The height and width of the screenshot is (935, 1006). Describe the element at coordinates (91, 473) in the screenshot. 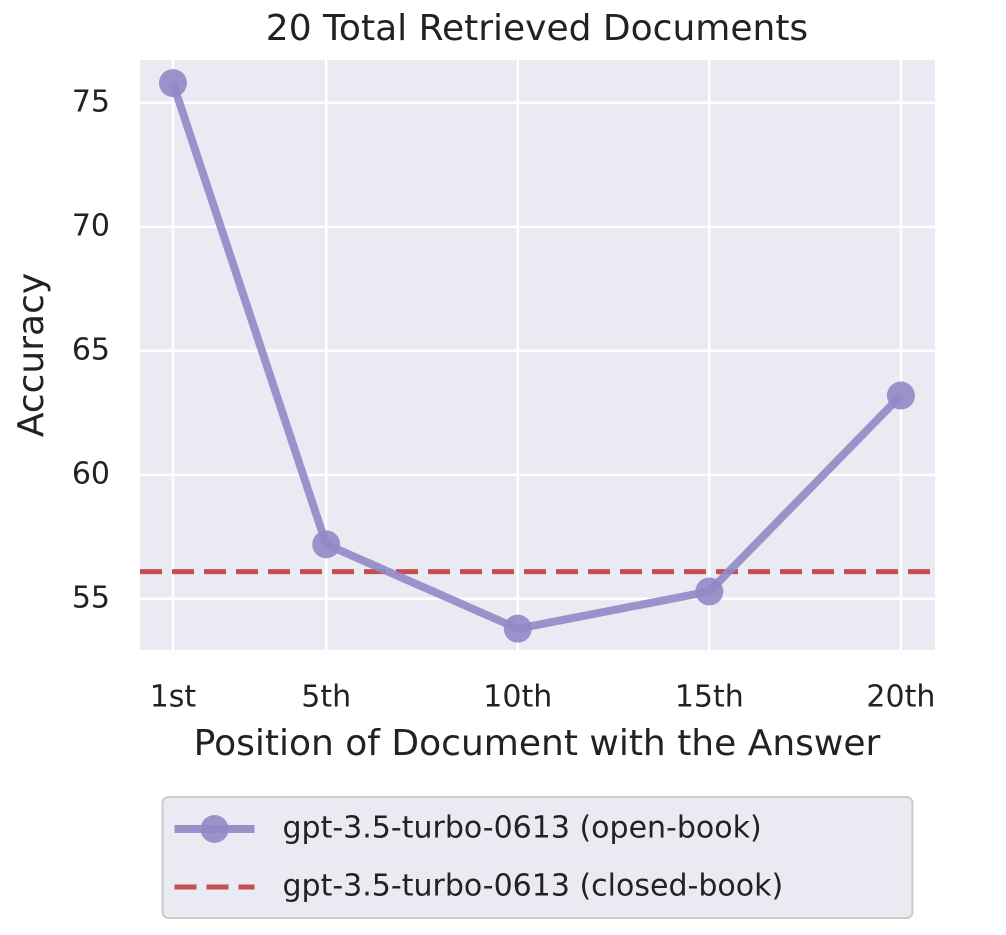

I see `y-tick-label: 60` at that location.